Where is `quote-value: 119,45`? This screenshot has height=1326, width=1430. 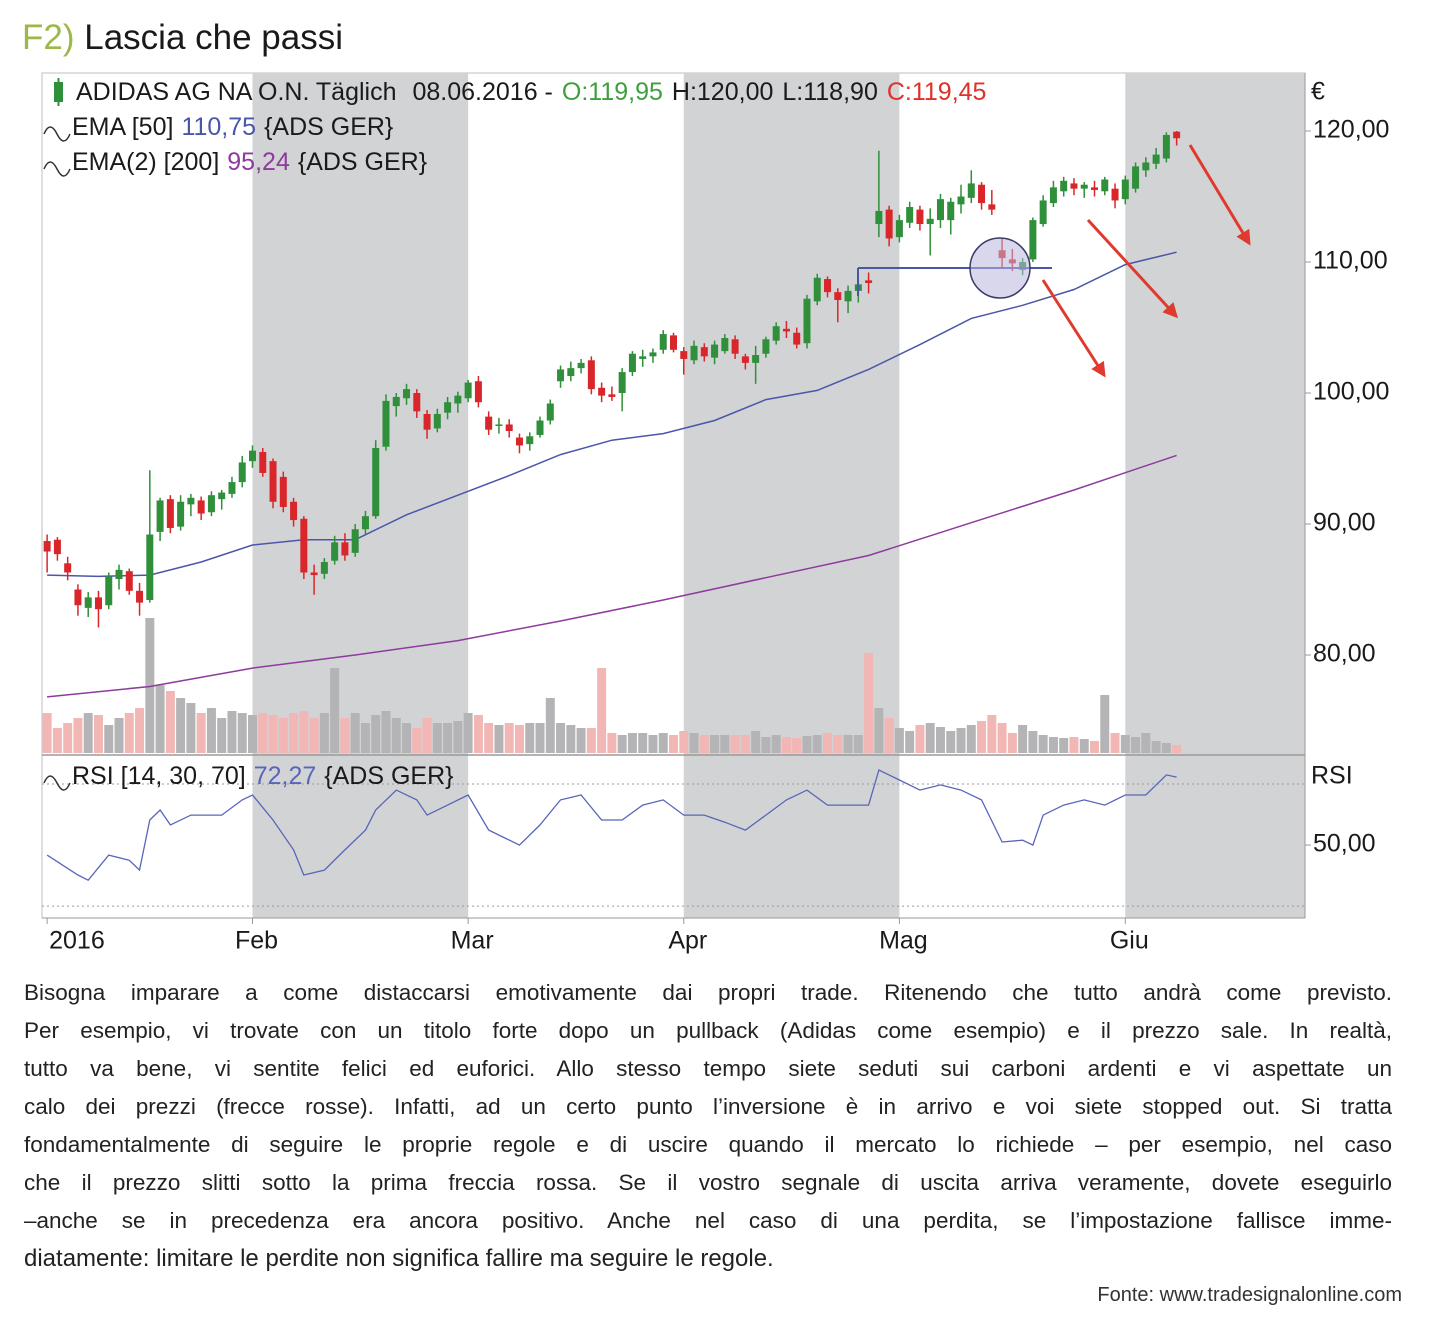
quote-value: 119,45 is located at coordinates (949, 92).